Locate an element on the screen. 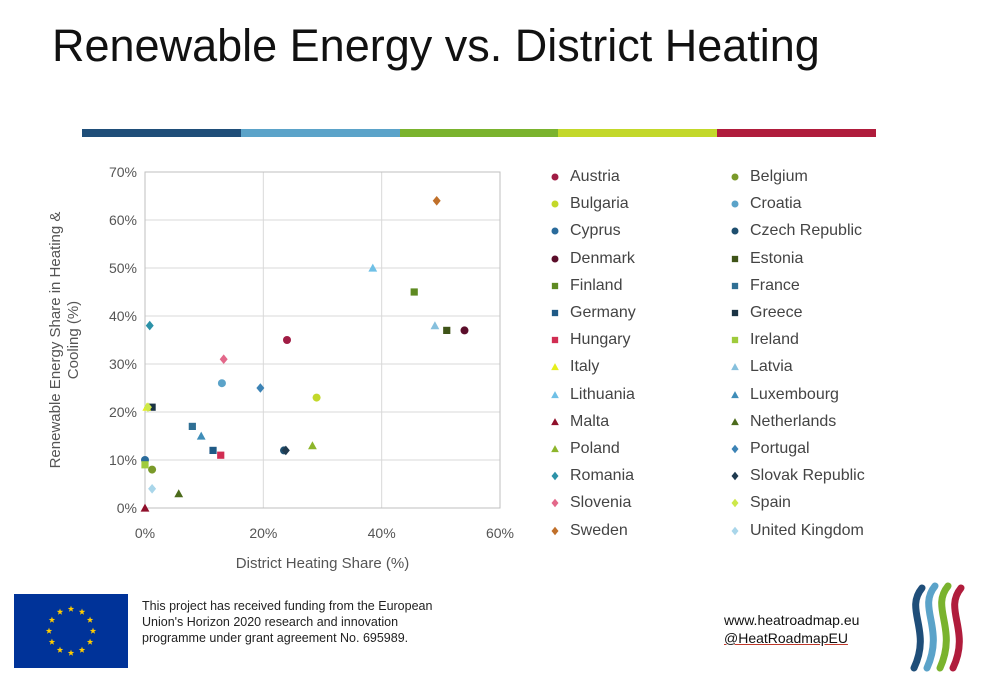  legend-label: Netherlands is located at coordinates (793, 421).